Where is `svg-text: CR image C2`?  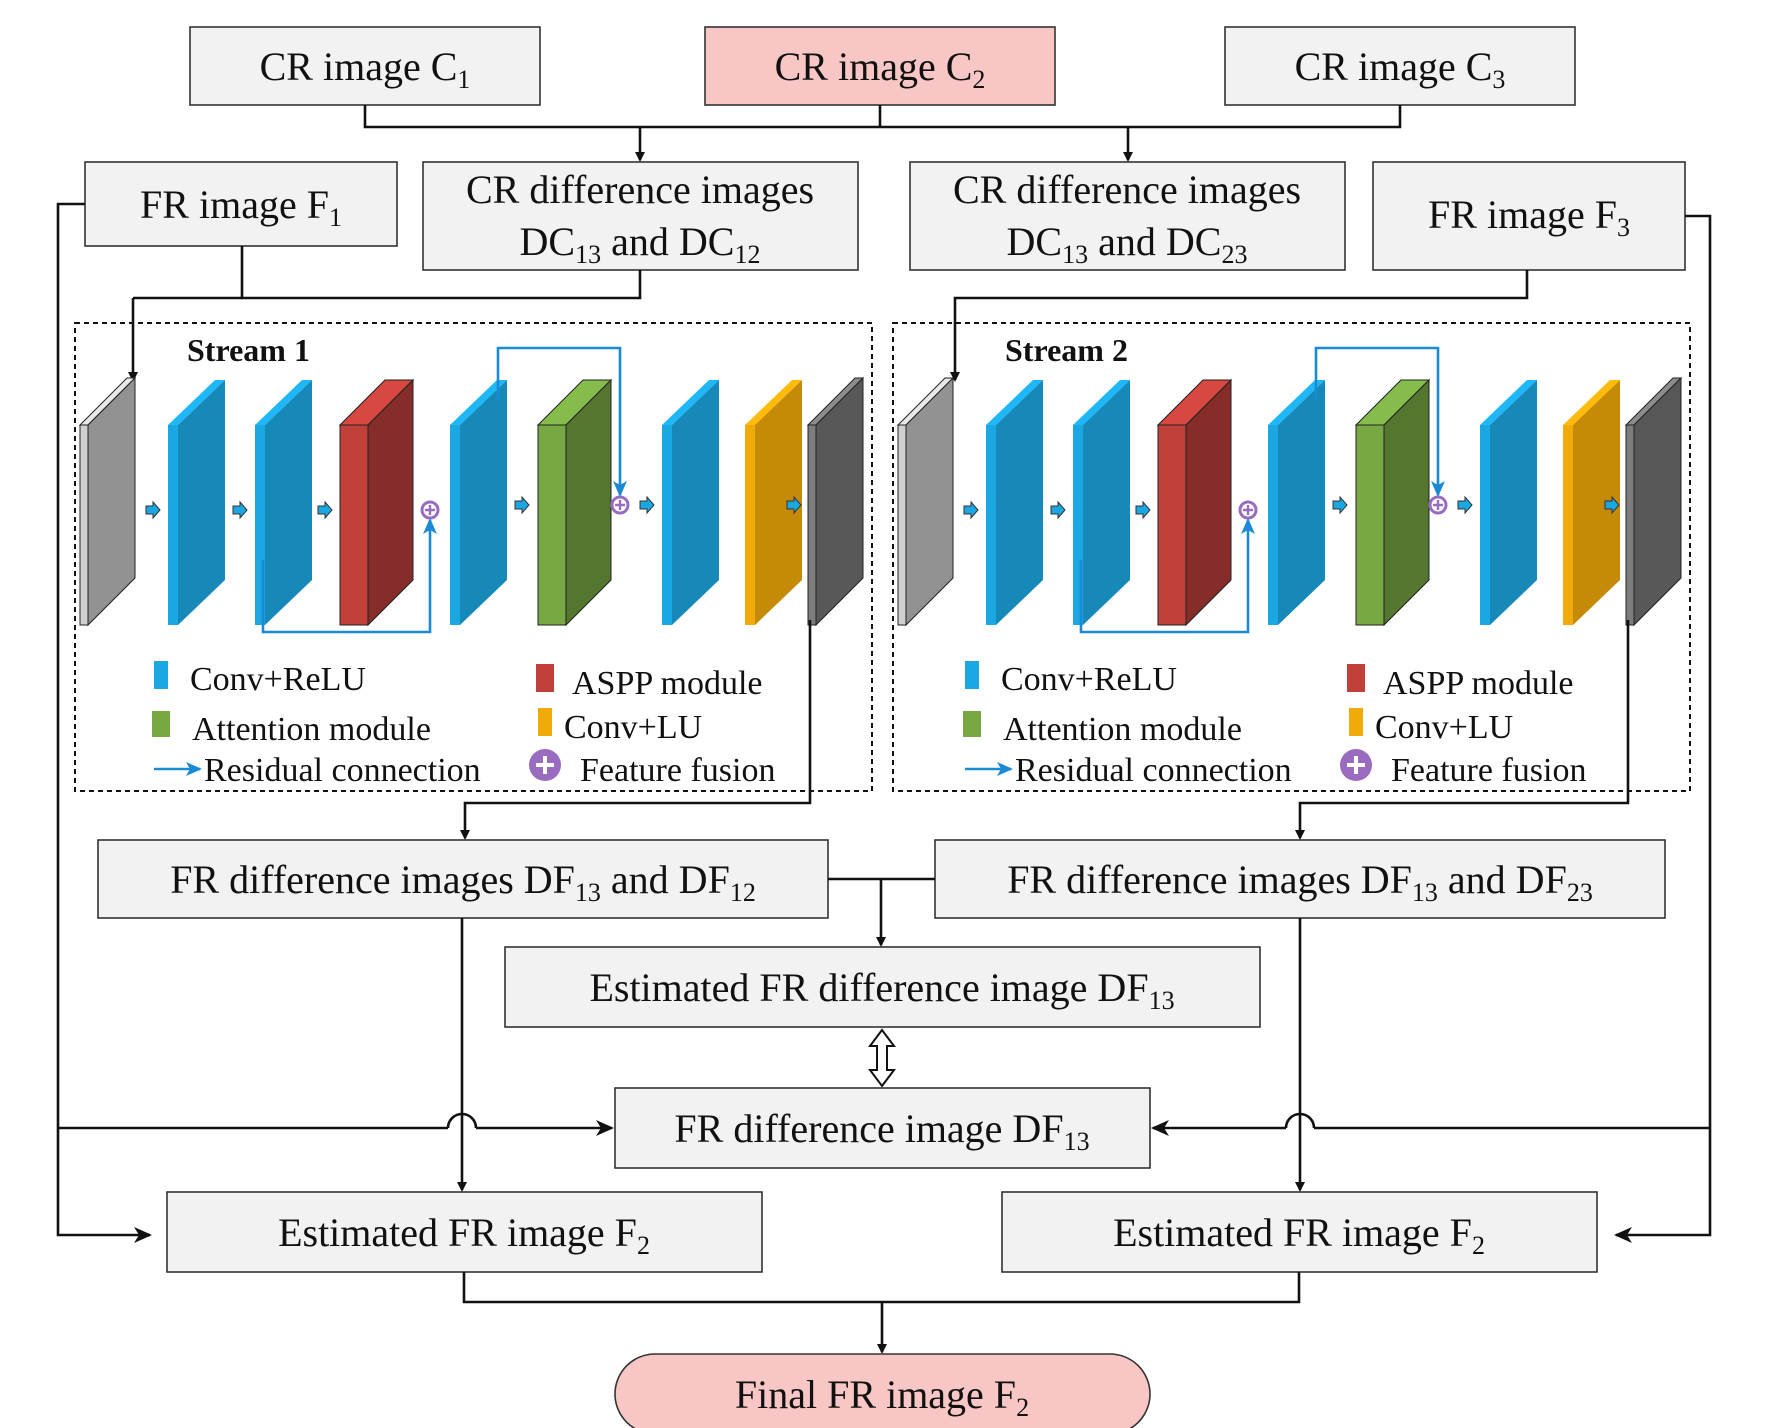
svg-text: CR image C2 is located at coordinates (880, 69).